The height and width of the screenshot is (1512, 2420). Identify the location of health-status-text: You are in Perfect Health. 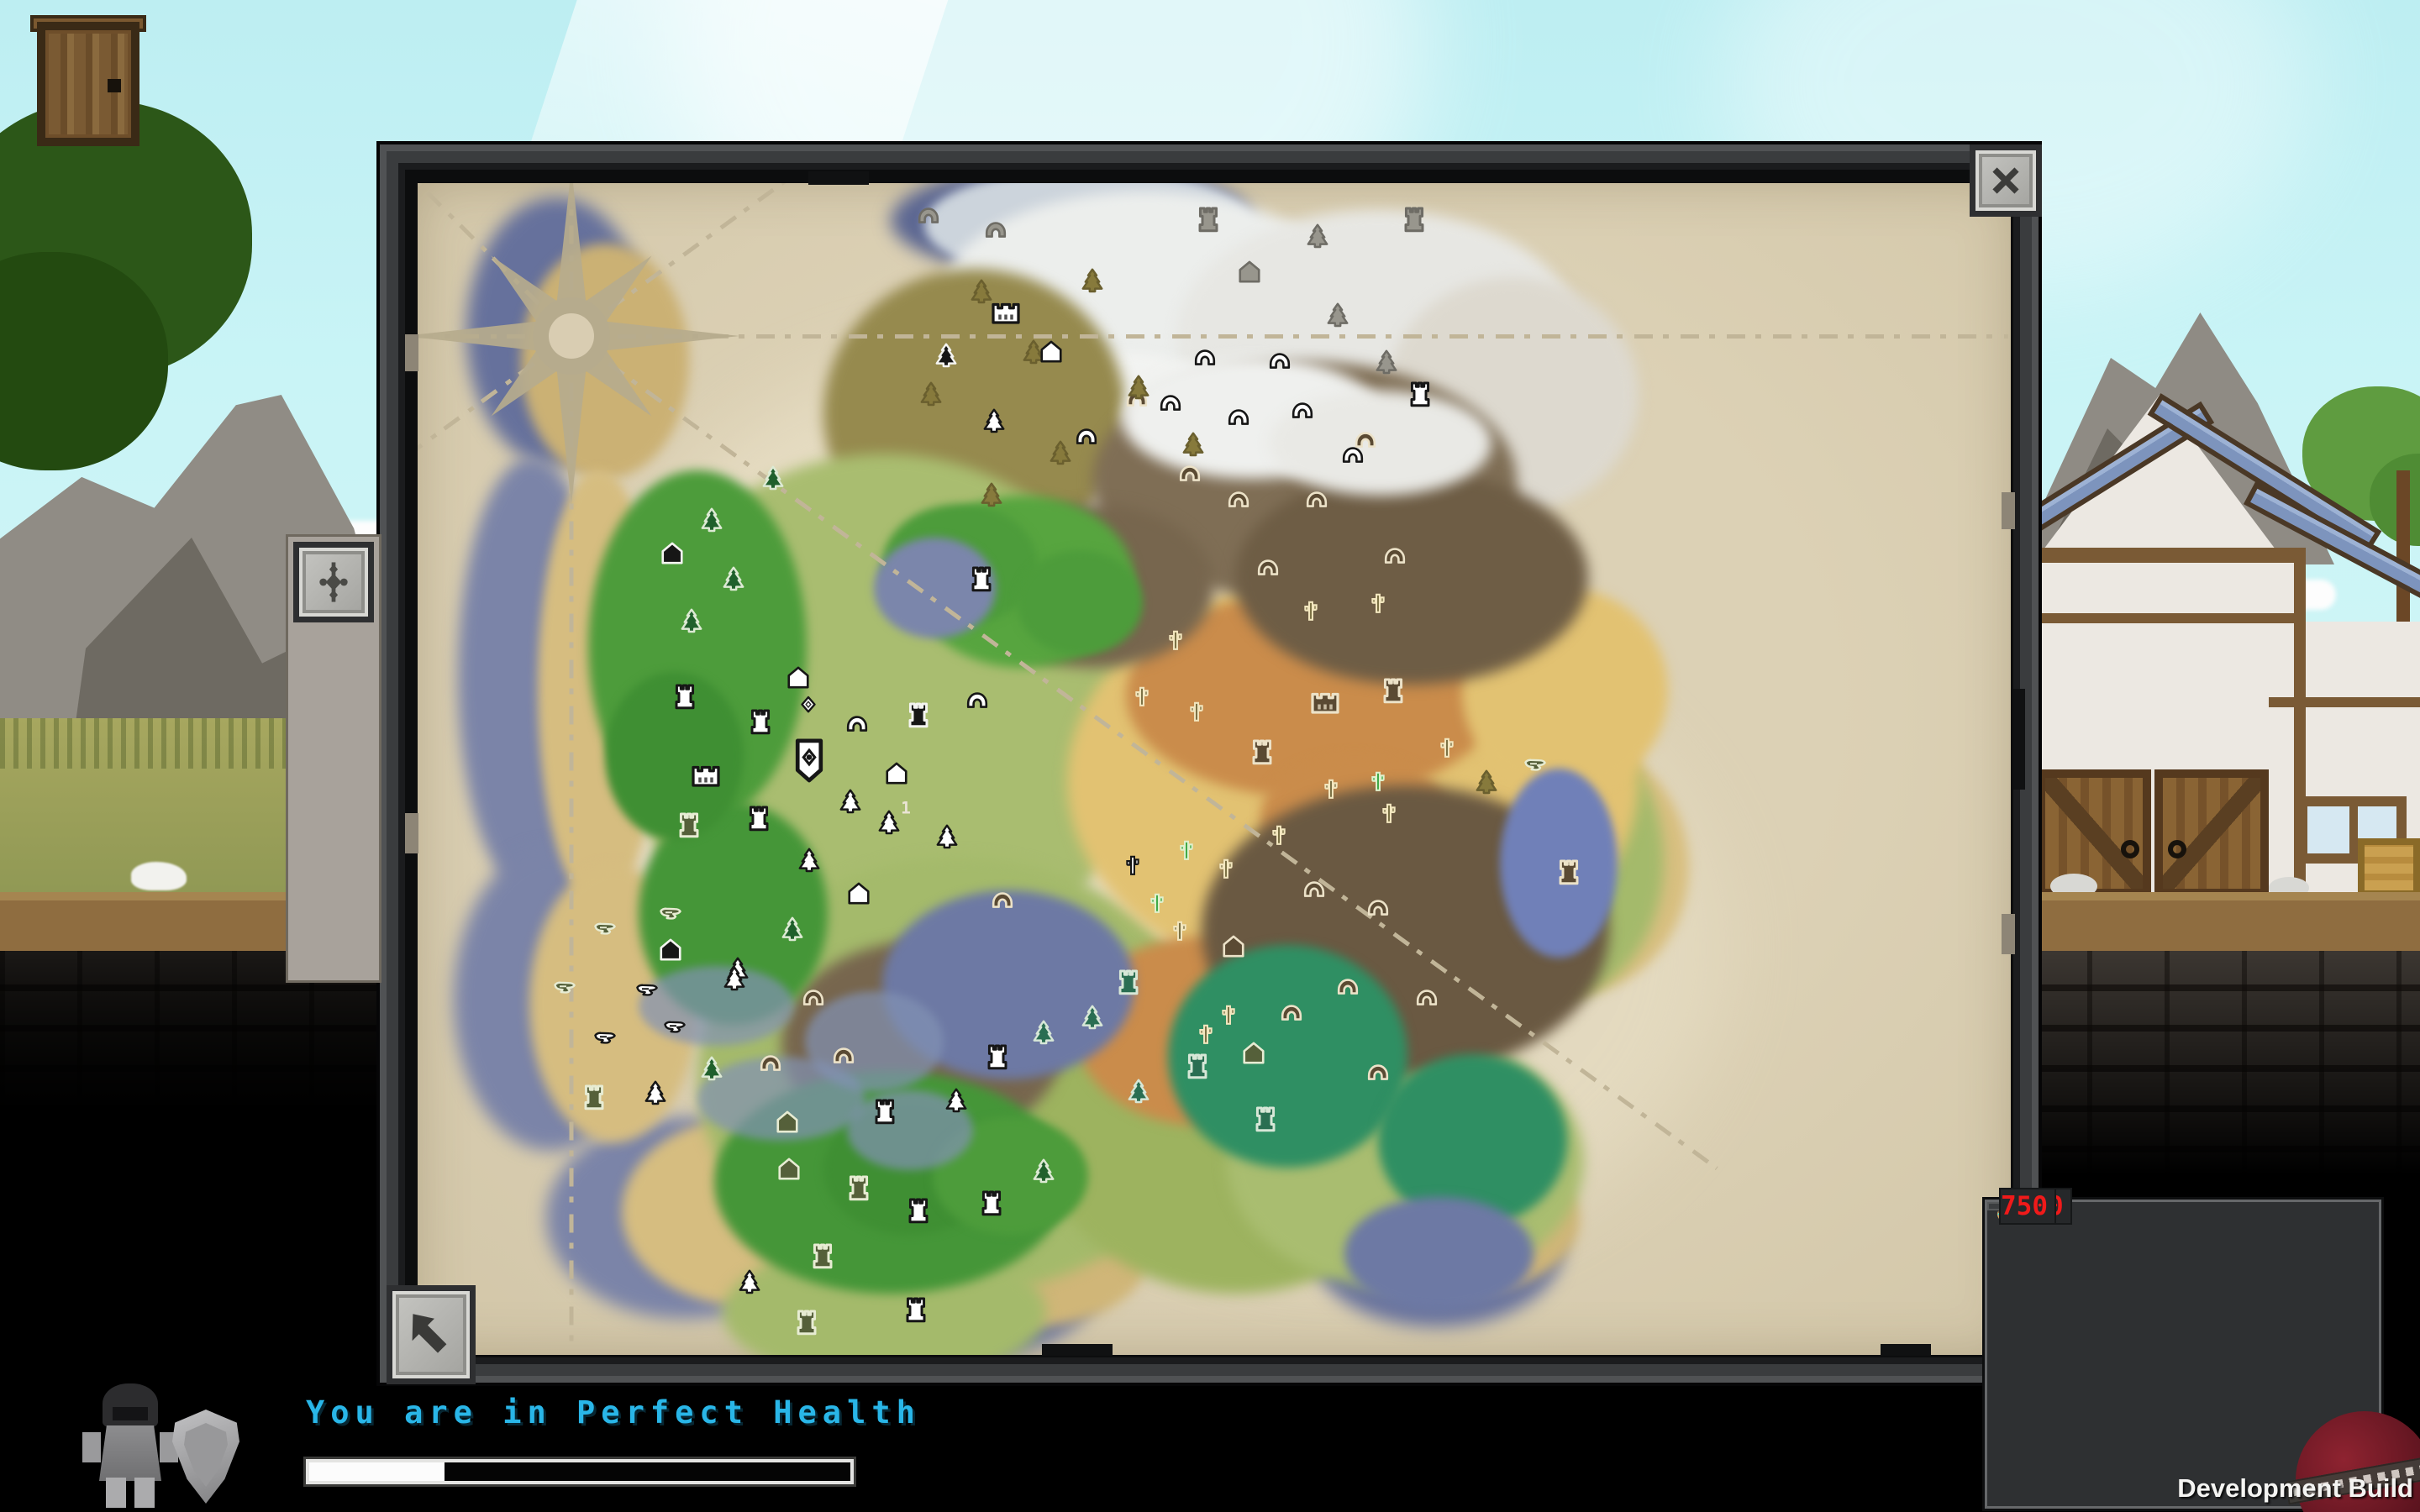
(613, 1412).